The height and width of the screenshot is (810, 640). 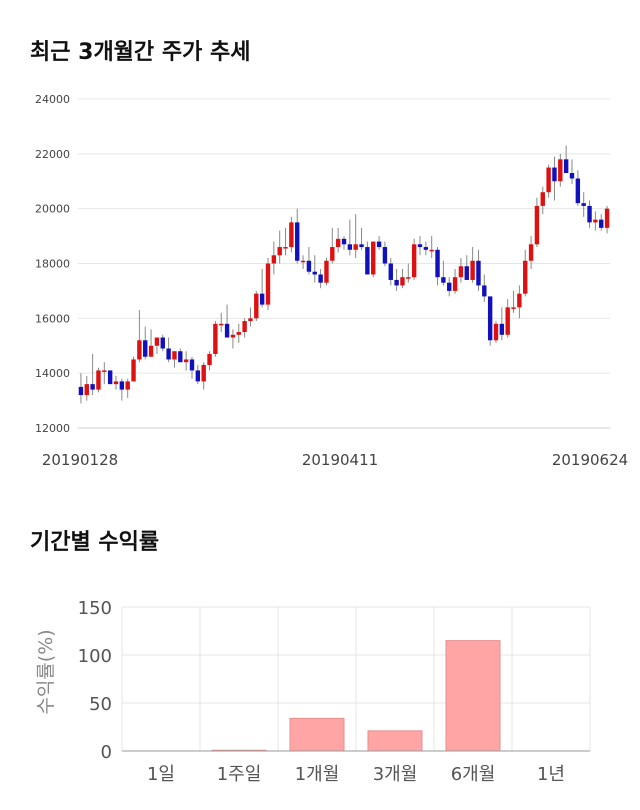 I want to click on candle-y-tick-label: 24000, so click(x=52, y=99).